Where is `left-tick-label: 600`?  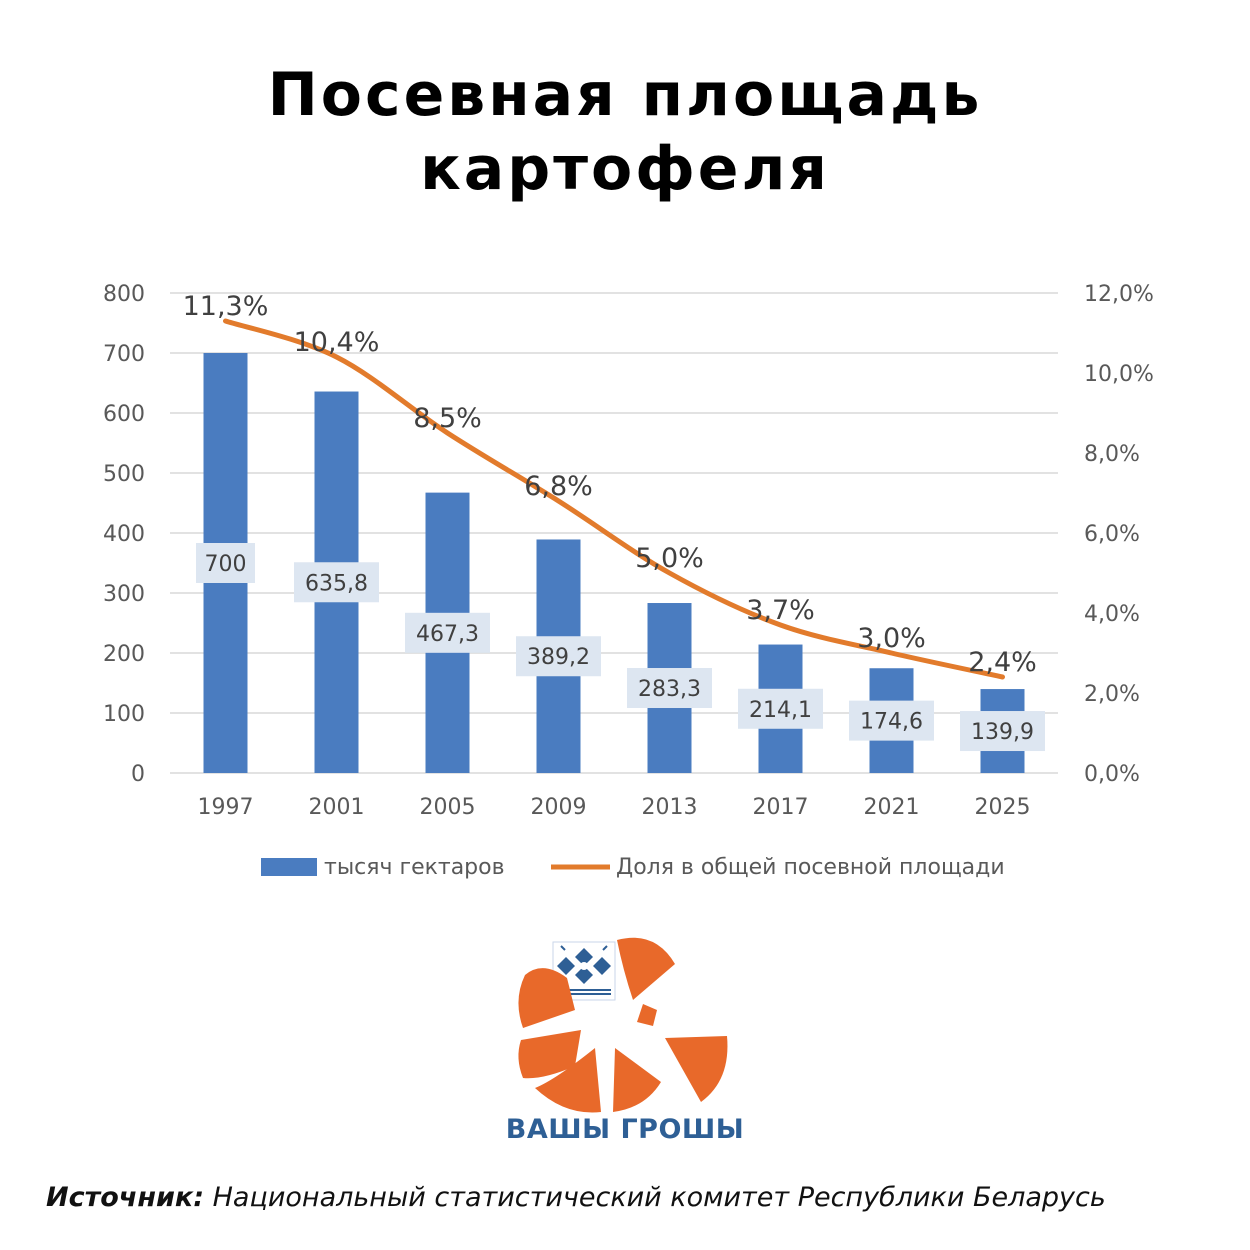 left-tick-label: 600 is located at coordinates (124, 414).